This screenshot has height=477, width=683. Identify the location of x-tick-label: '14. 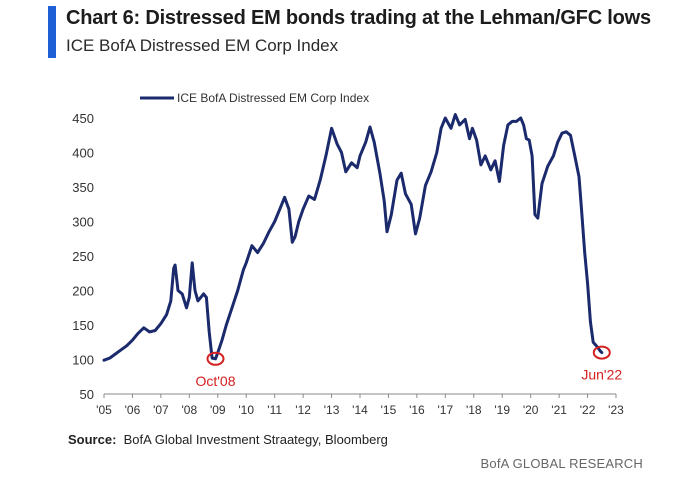
(360, 410).